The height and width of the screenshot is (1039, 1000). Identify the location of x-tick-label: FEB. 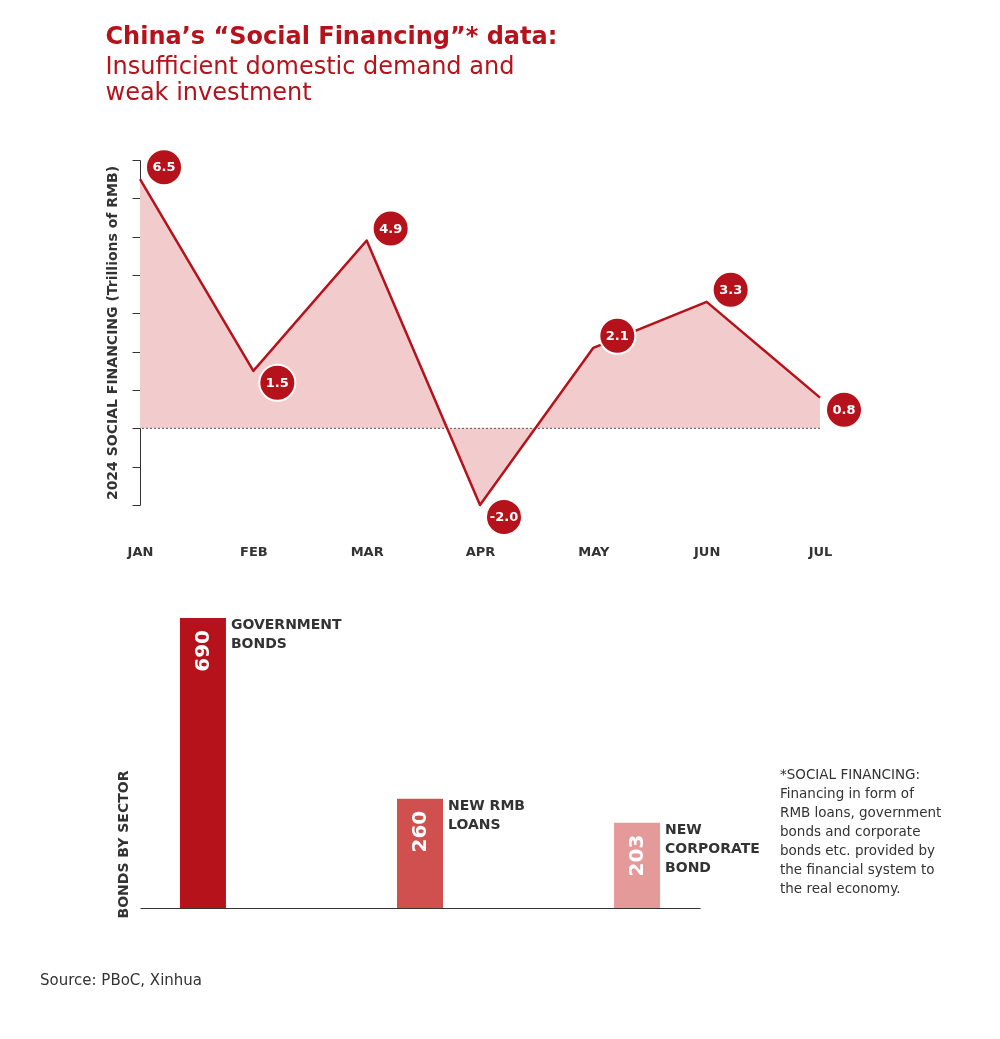
(254, 551).